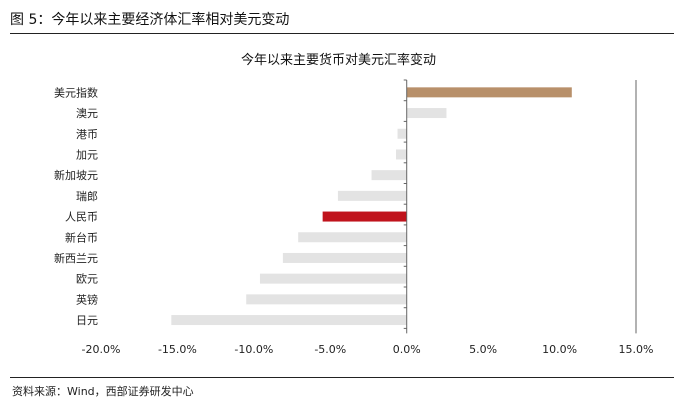 This screenshot has width=675, height=416. I want to click on x-tick-label: 5.0%, so click(483, 349).